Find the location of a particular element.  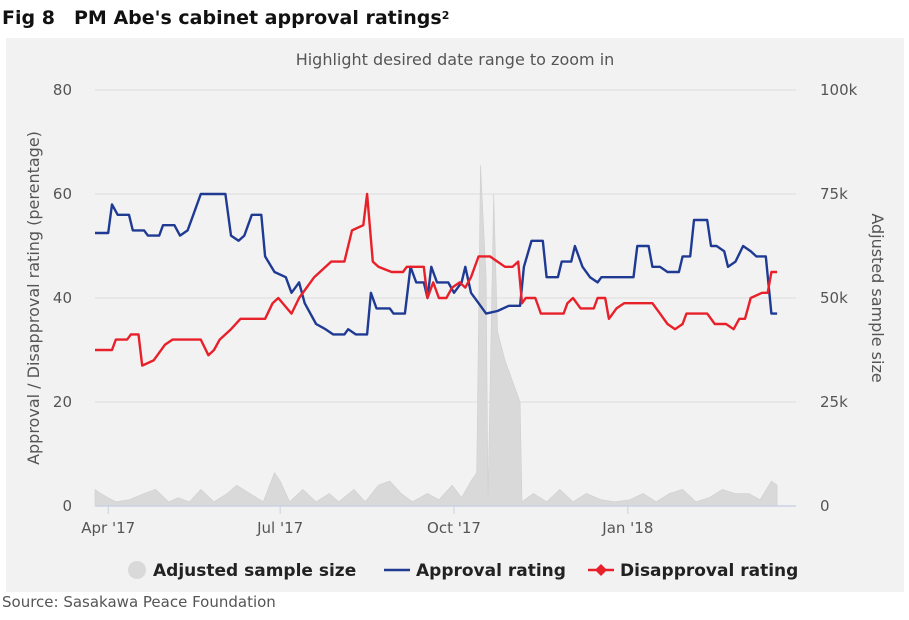

chart-subtitle: Highlight desired date range to zoom in is located at coordinates (455, 59).